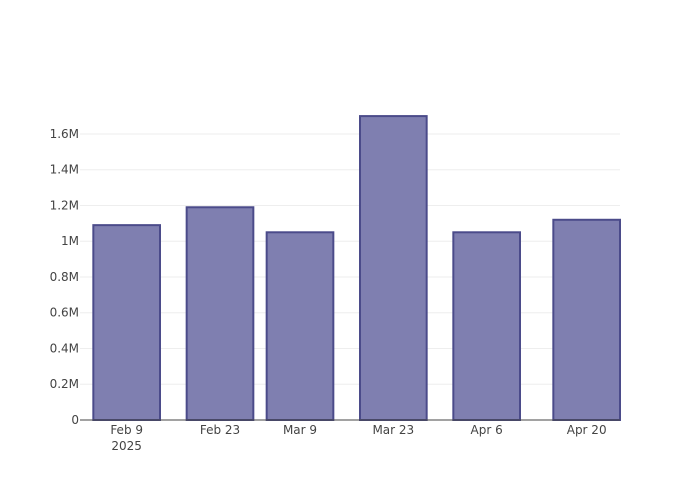  What do you see at coordinates (300, 430) in the screenshot?
I see `x-tick-label: Mar 9` at bounding box center [300, 430].